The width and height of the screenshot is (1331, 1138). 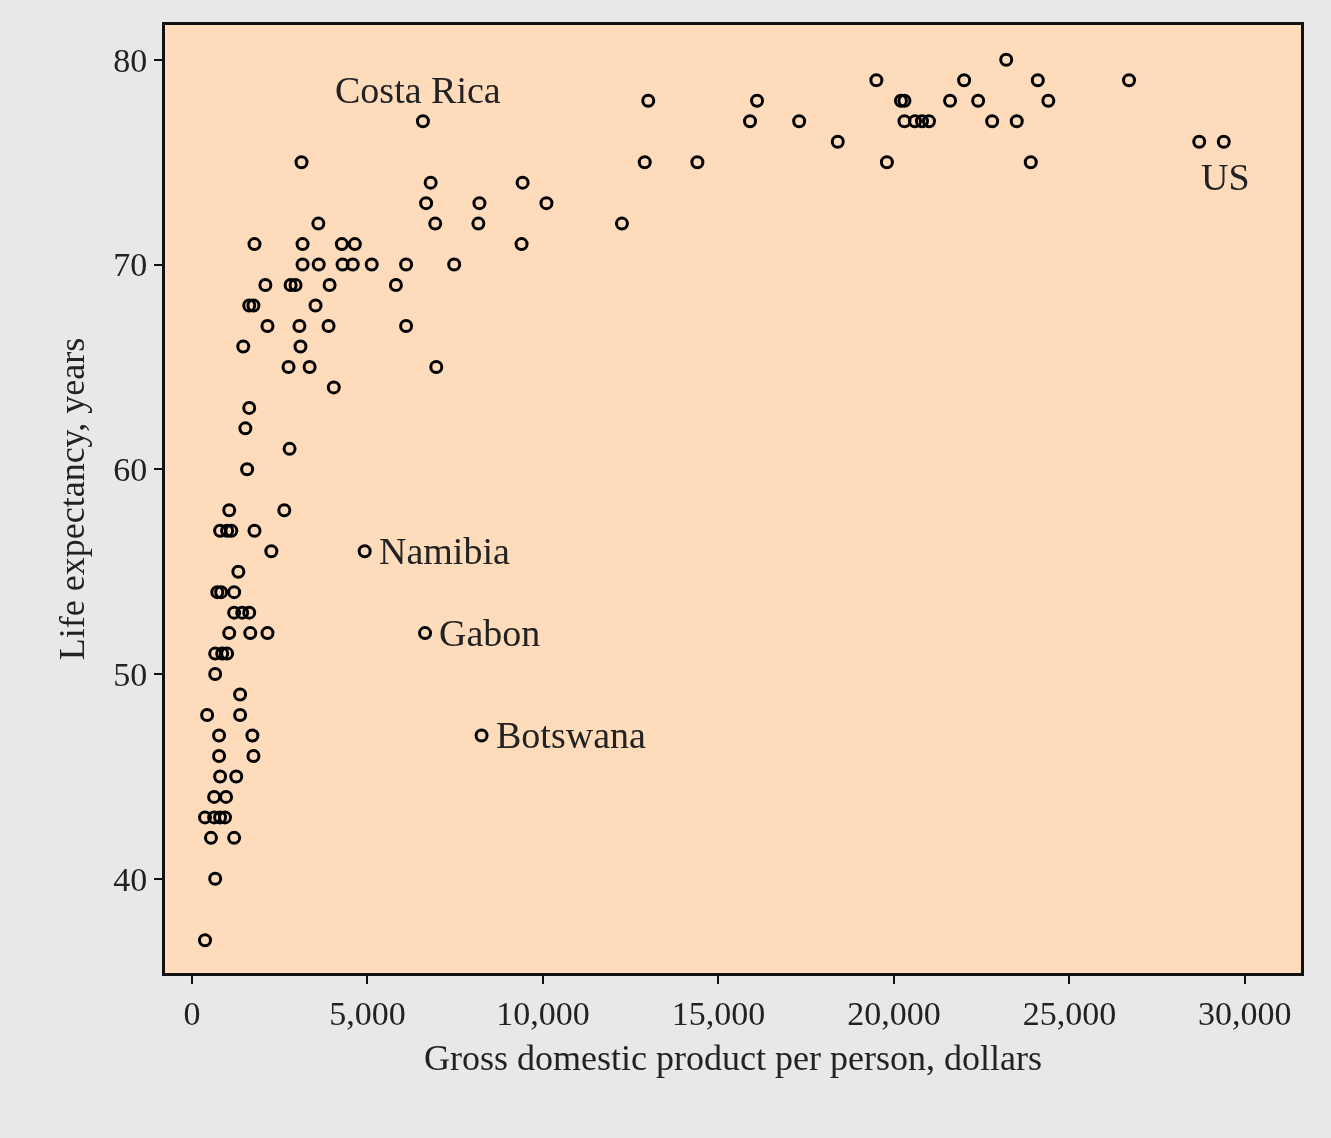 What do you see at coordinates (130, 879) in the screenshot?
I see `y-tick-label: 40` at bounding box center [130, 879].